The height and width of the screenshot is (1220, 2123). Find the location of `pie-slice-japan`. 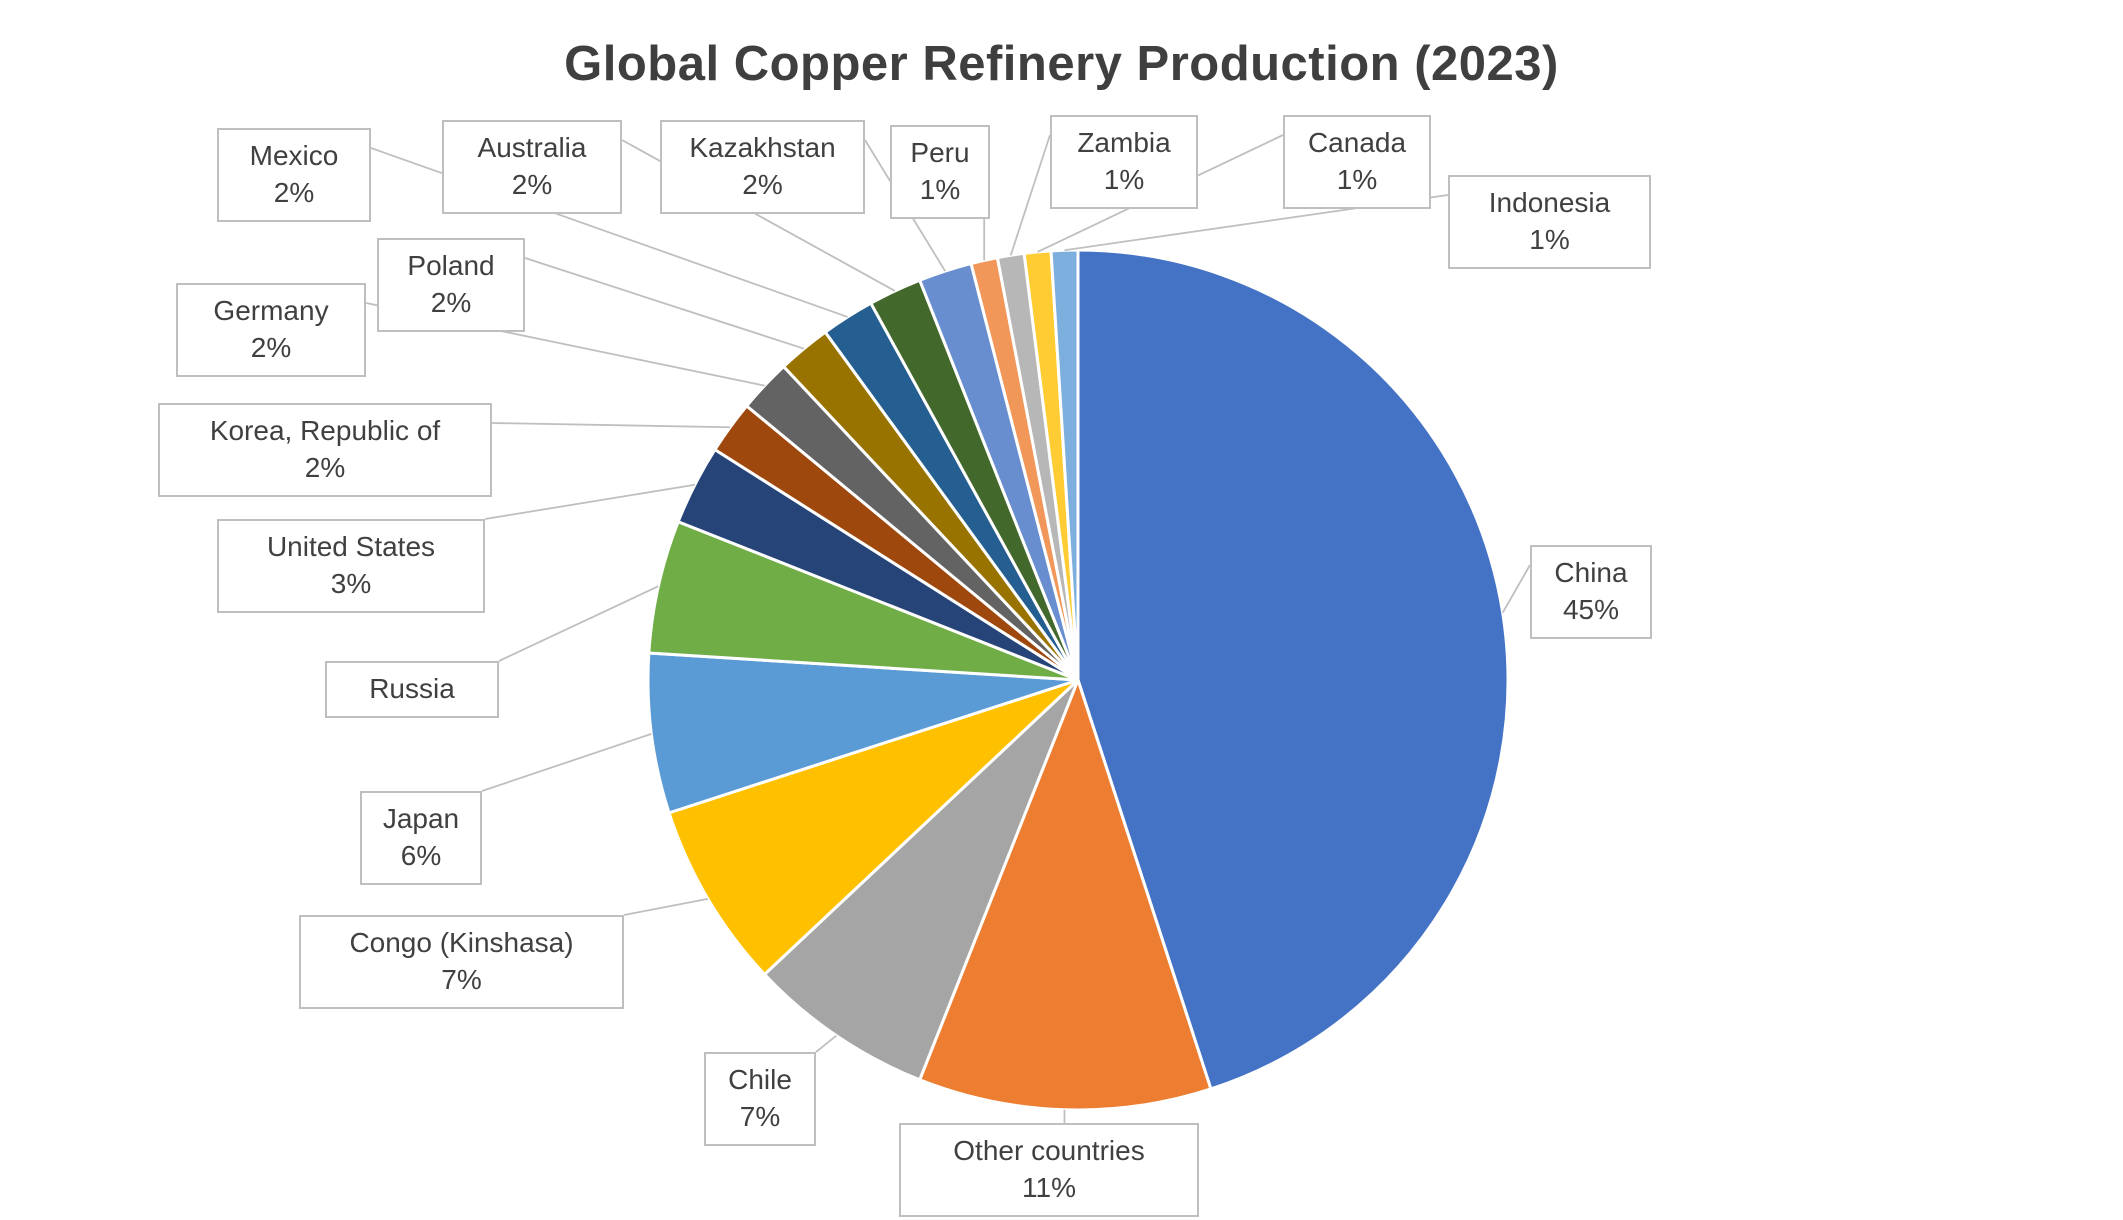

pie-slice-japan is located at coordinates (863, 733).